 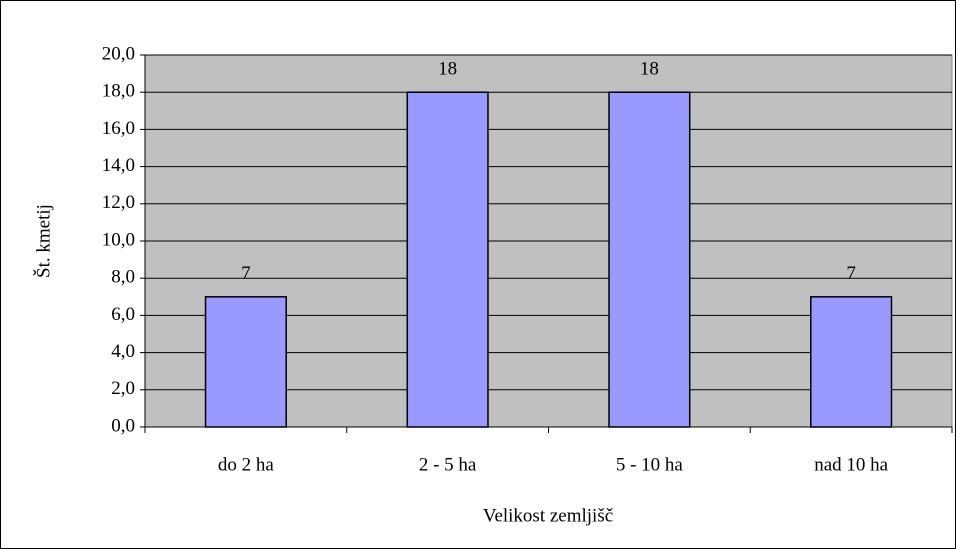 What do you see at coordinates (123, 388) in the screenshot?
I see `y-tick-label: 2,0` at bounding box center [123, 388].